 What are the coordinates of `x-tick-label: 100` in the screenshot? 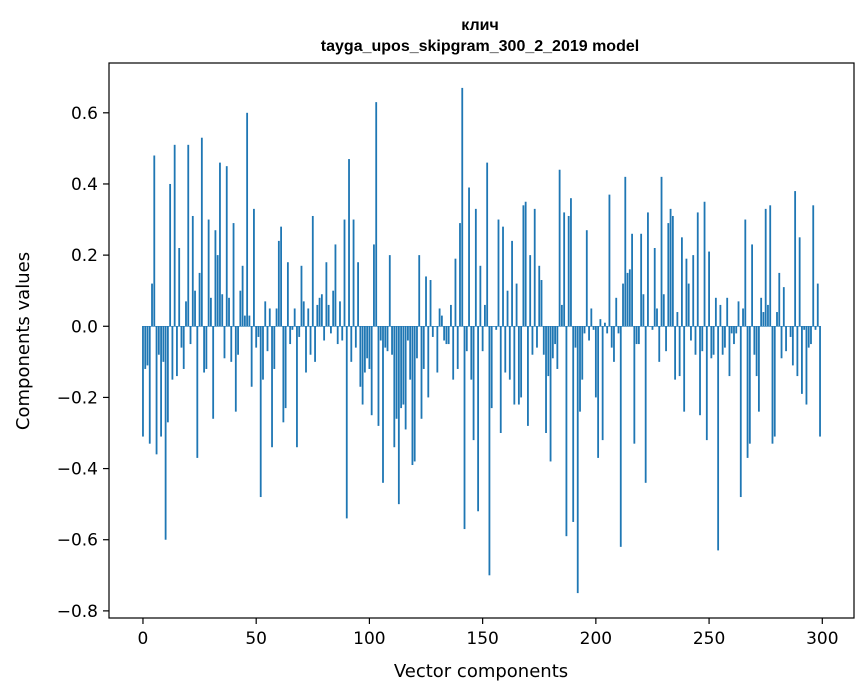 It's located at (369, 639).